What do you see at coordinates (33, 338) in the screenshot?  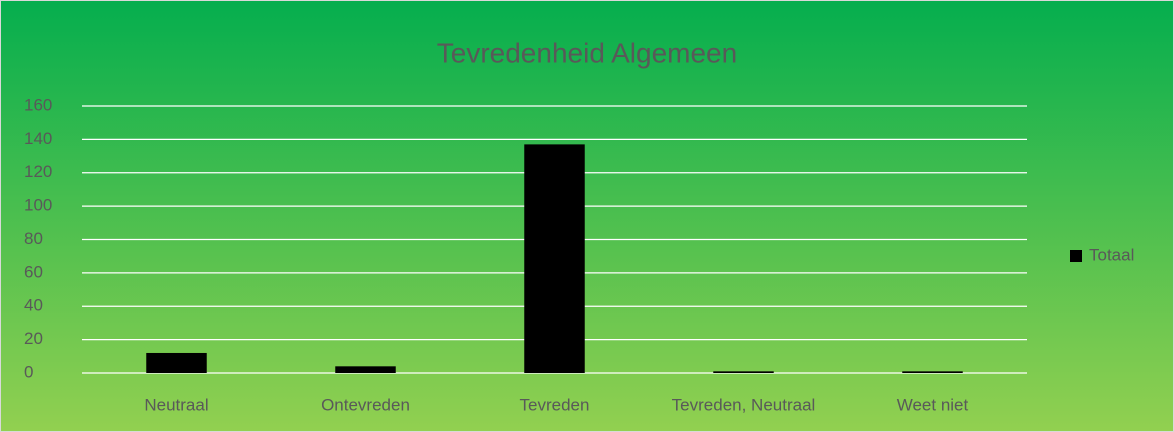 I see `y-tick-label: 20` at bounding box center [33, 338].